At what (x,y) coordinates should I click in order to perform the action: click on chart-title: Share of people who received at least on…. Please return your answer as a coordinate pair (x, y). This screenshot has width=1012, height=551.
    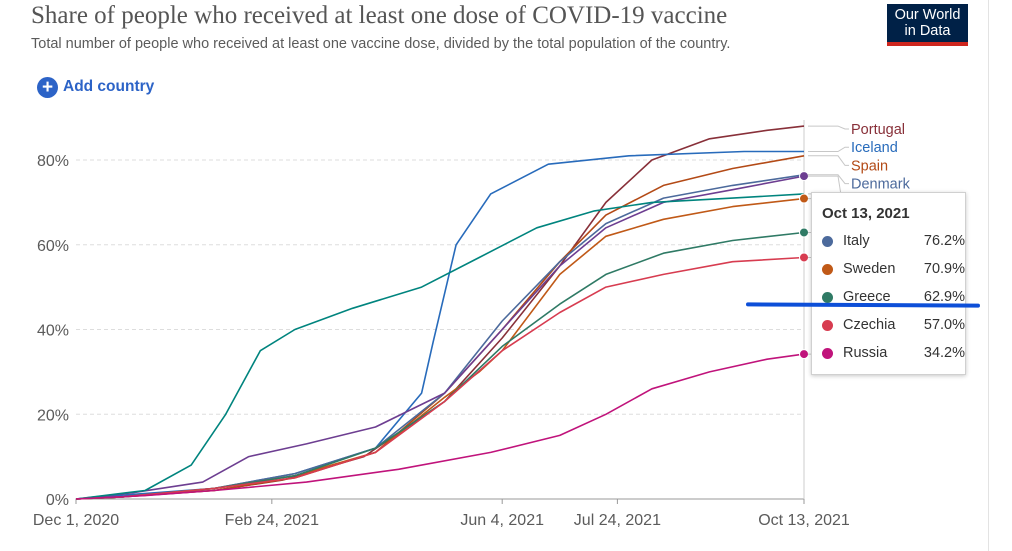
    Looking at the image, I should click on (379, 15).